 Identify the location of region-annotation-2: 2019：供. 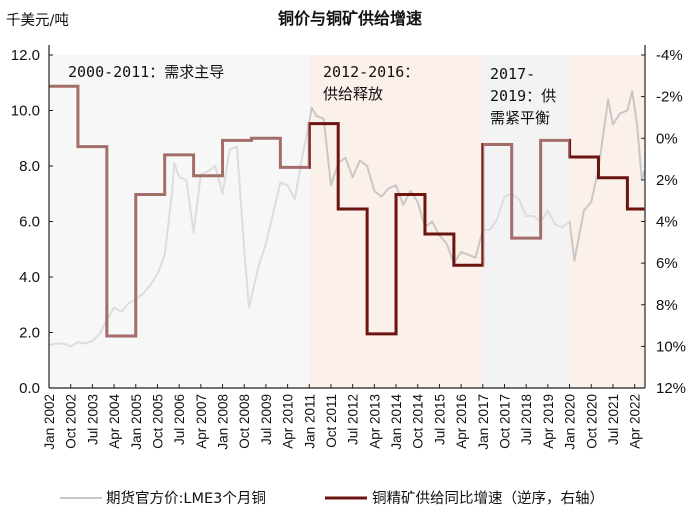
(523, 96).